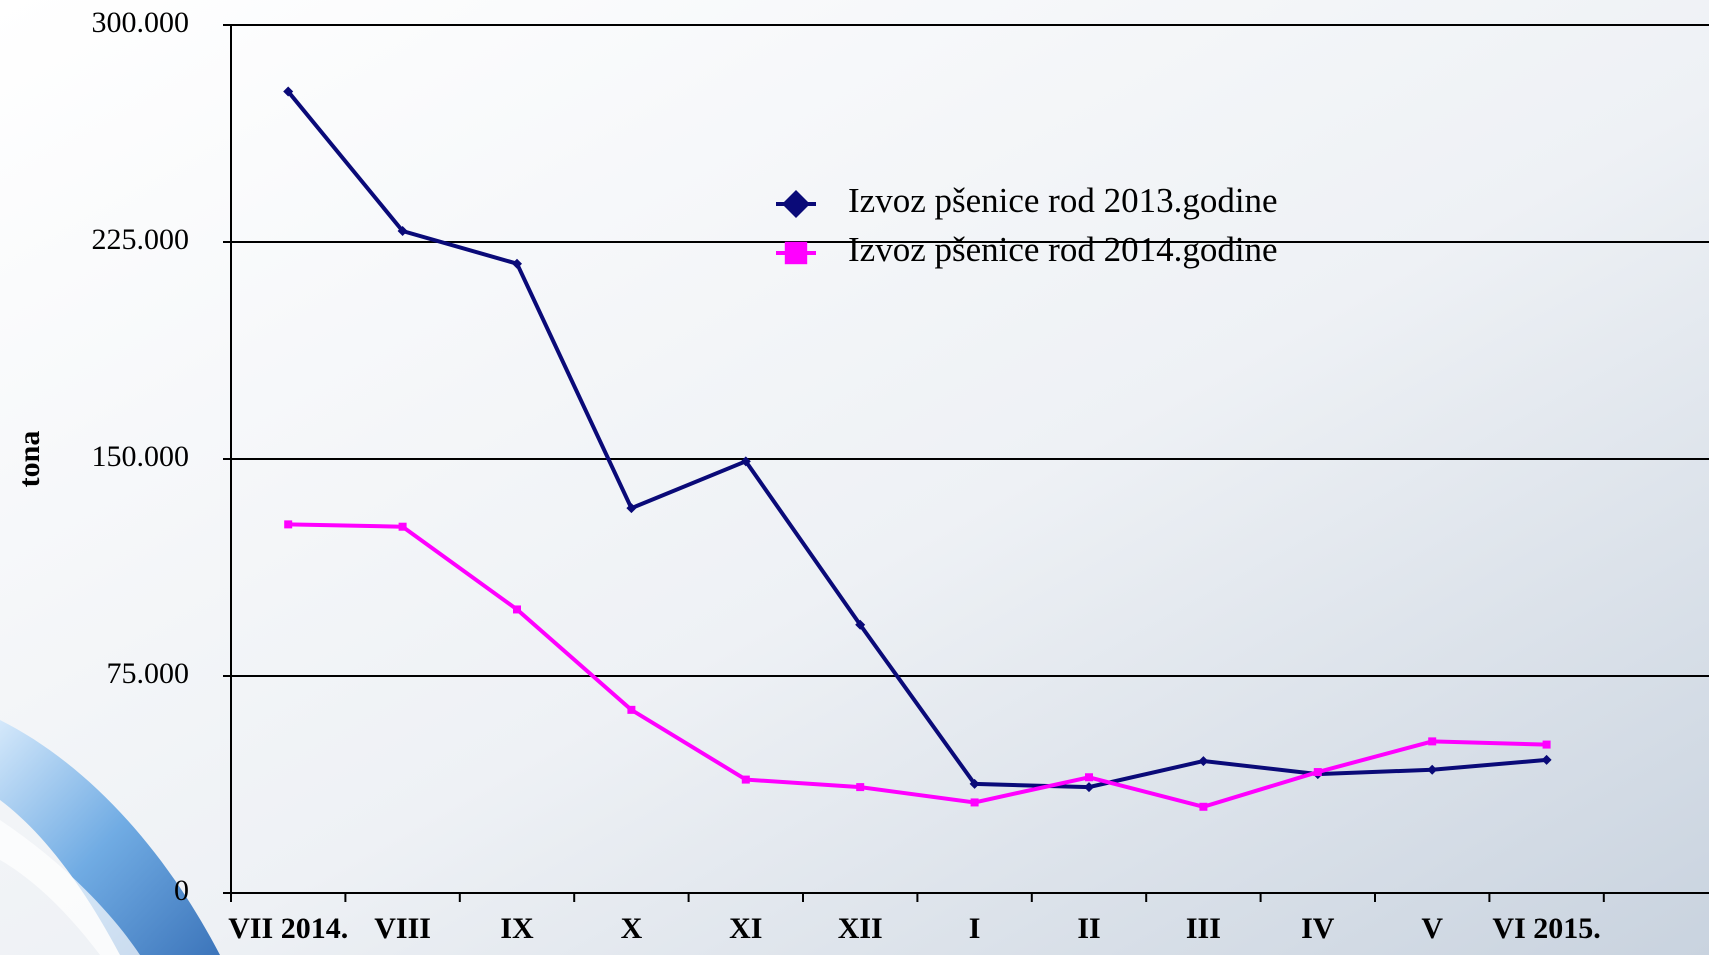 The height and width of the screenshot is (955, 1709). Describe the element at coordinates (632, 928) in the screenshot. I see `x-tick-label: X` at that location.